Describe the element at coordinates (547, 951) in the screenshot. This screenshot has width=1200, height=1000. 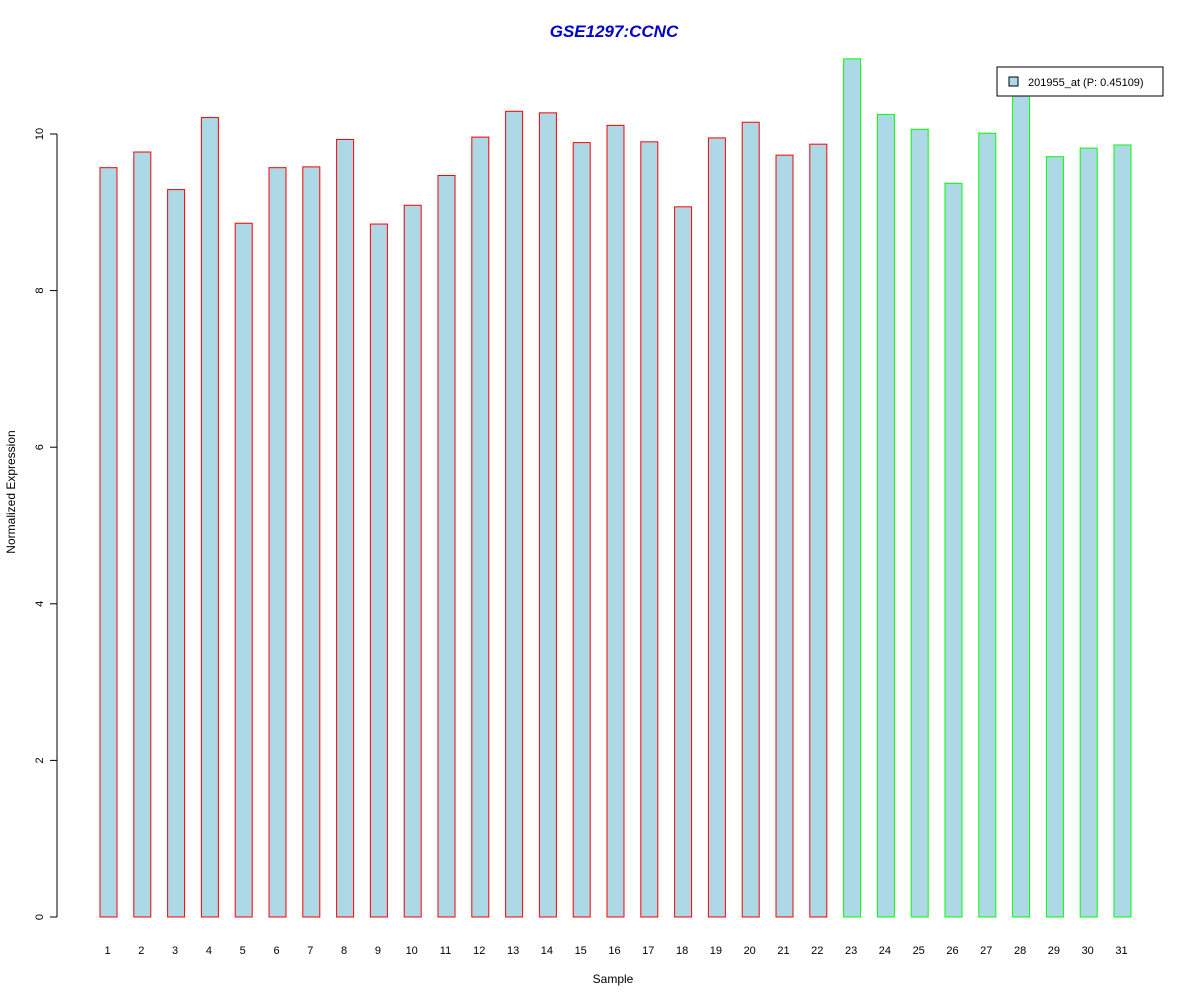
I see `x-tick-label: 14` at that location.